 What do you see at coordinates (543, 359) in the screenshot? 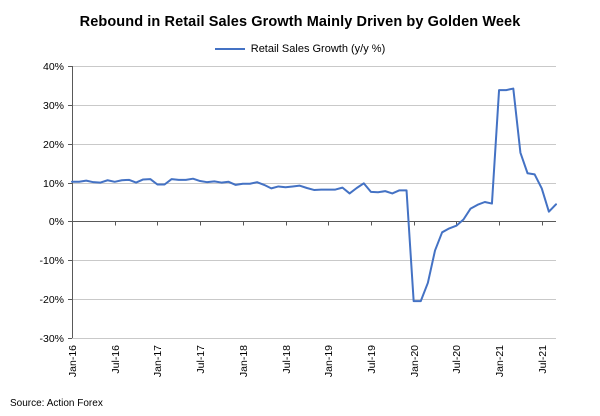
I see `x-axis-label: Jul-21` at bounding box center [543, 359].